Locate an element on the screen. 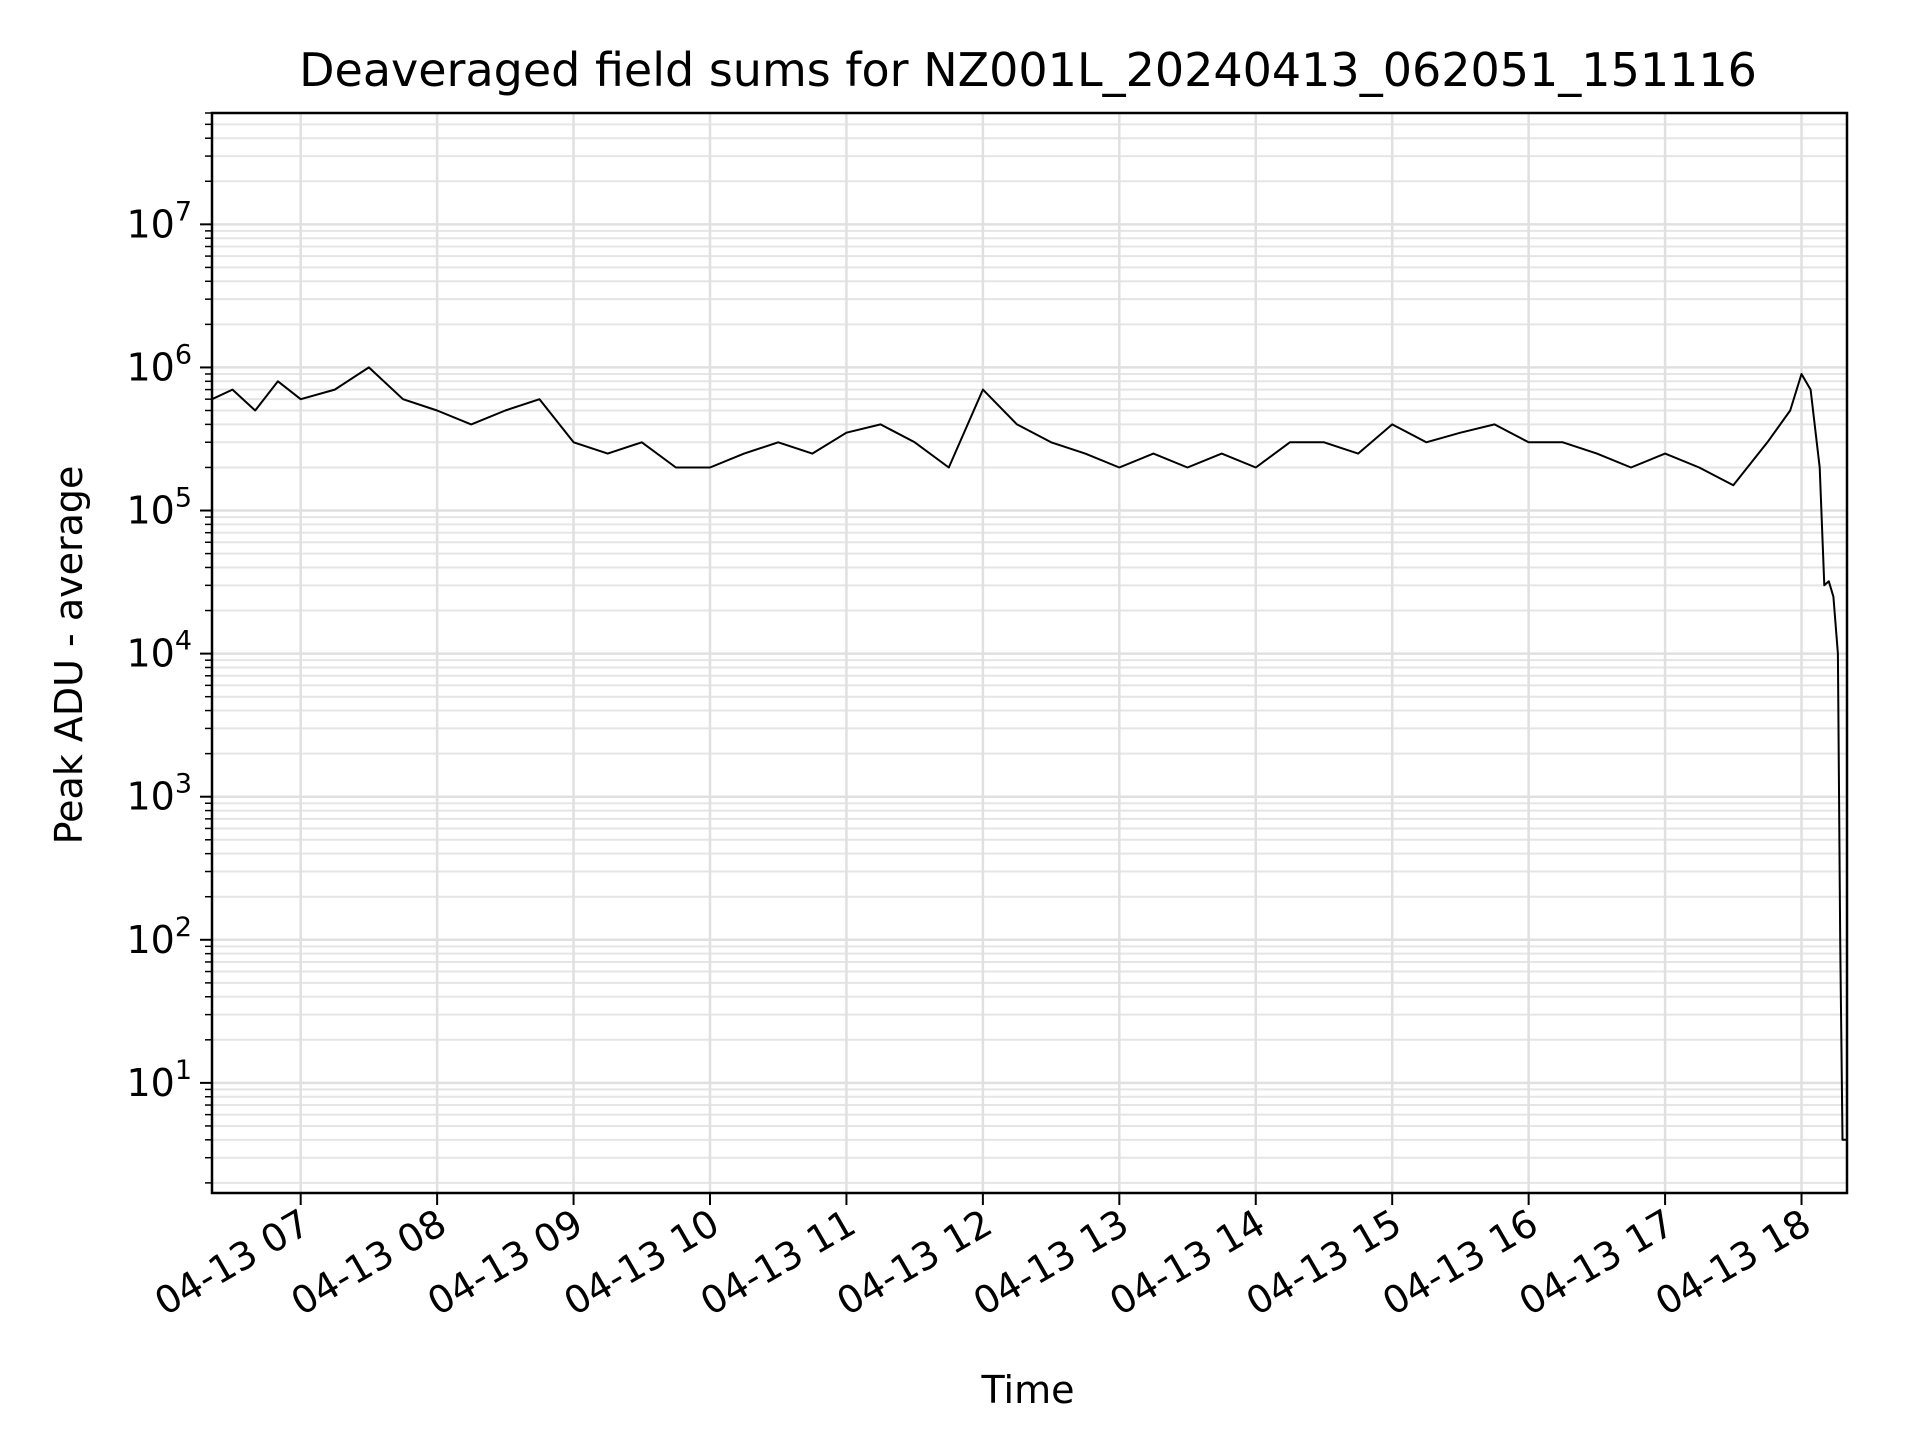  x-axis-label: Time is located at coordinates (1028, 1390).